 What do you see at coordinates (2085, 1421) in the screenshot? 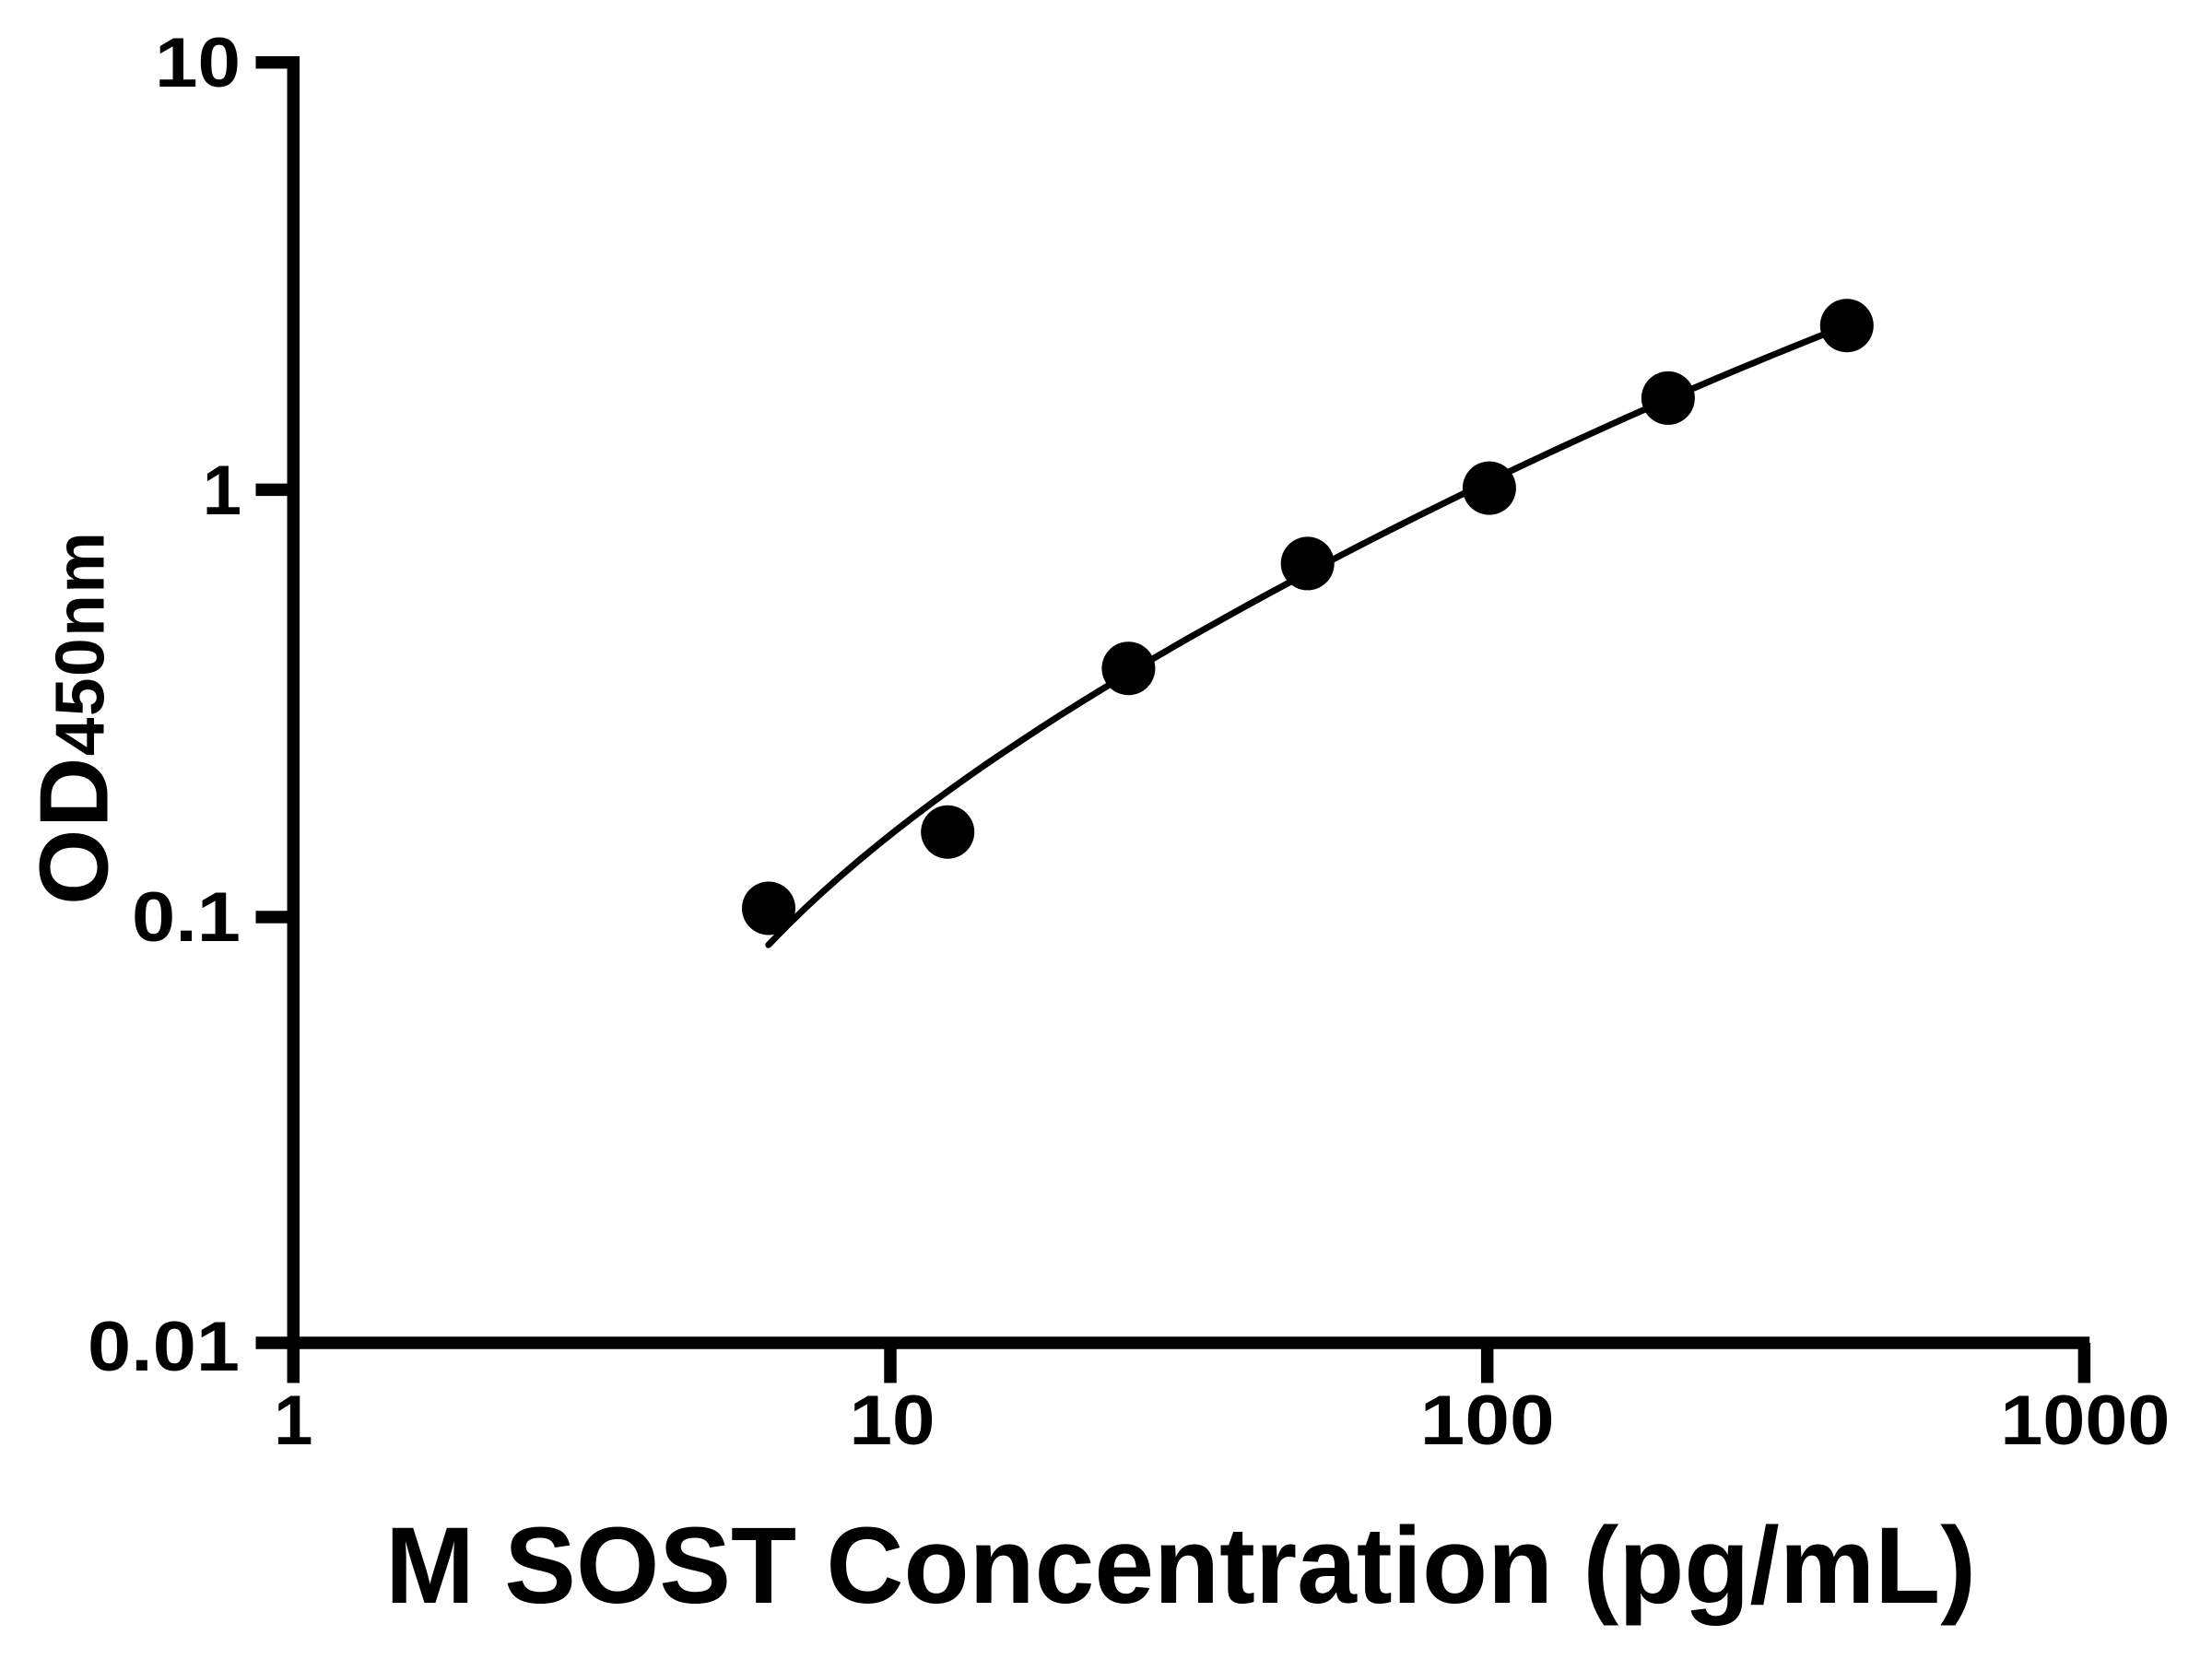
I see `svg-text: 1000` at bounding box center [2085, 1421].